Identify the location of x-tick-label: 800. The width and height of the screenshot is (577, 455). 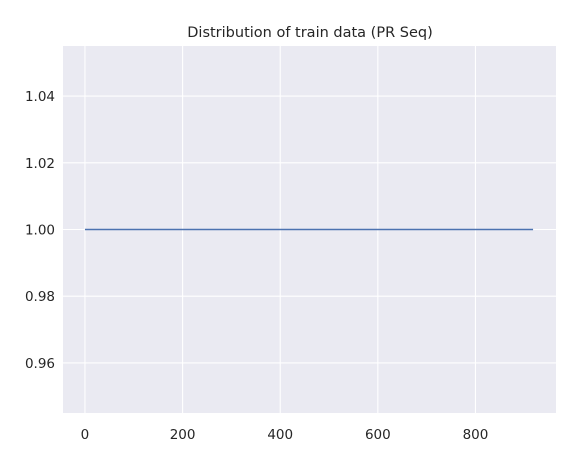
(476, 435).